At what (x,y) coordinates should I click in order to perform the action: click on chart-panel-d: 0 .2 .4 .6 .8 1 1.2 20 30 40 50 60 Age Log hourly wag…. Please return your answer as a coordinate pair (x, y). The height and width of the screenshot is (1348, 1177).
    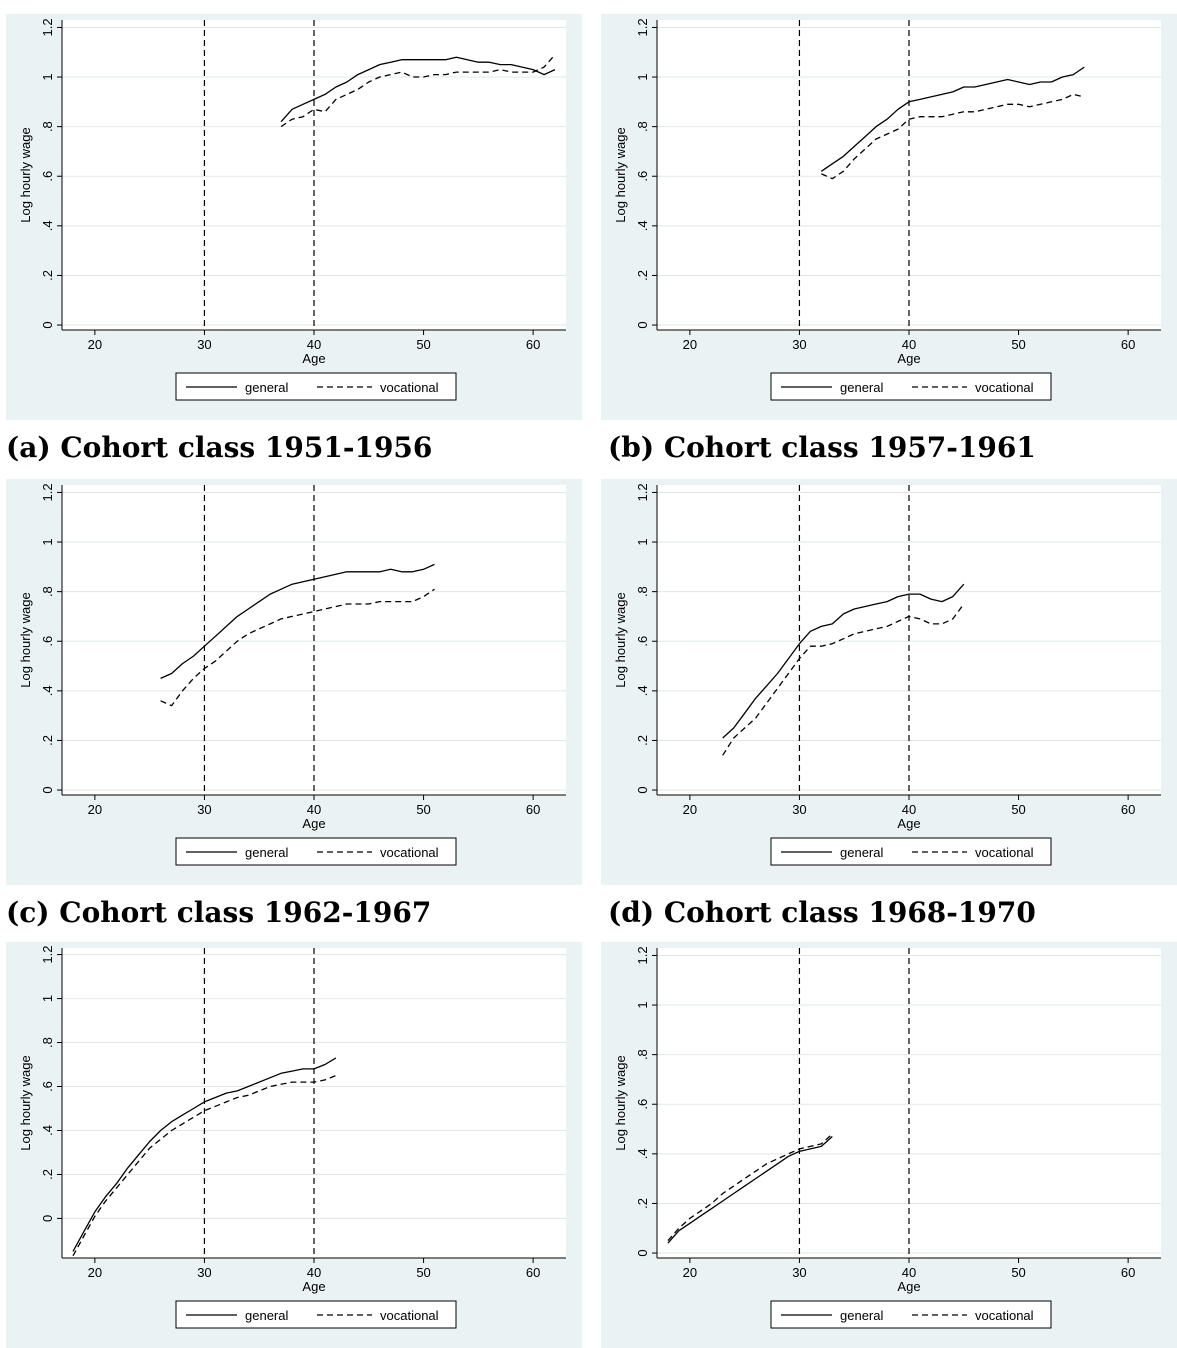
    Looking at the image, I should click on (889, 682).